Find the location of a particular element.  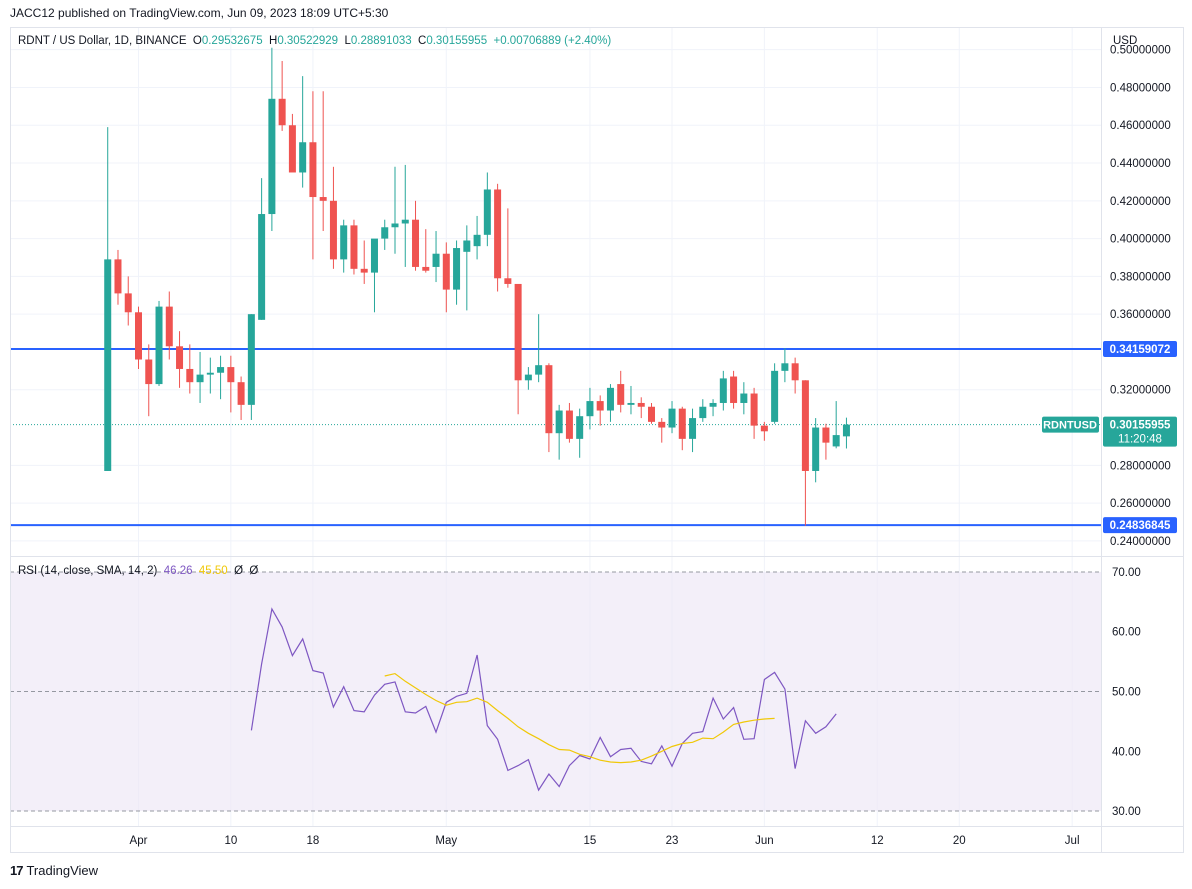

time-tick-label: 23 is located at coordinates (672, 841).